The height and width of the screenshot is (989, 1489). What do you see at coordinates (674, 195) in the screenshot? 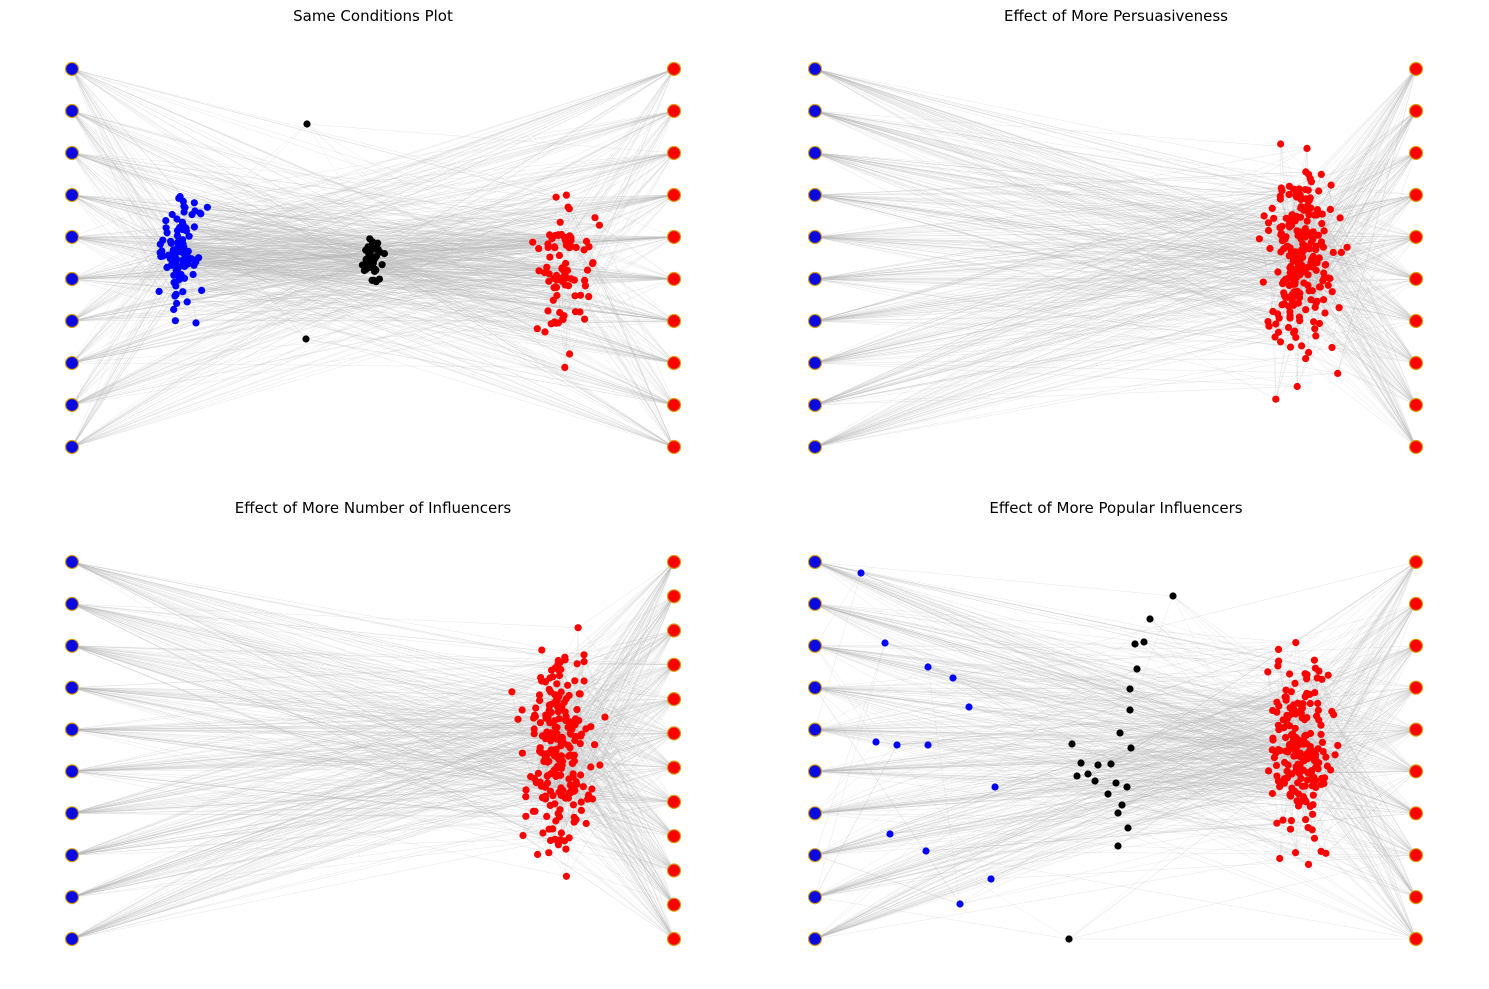
I see `right-influencer-node` at bounding box center [674, 195].